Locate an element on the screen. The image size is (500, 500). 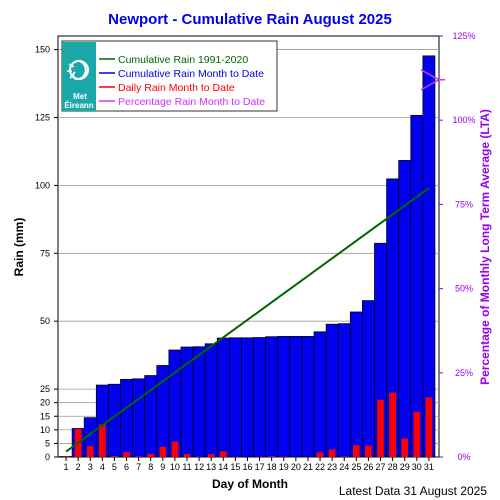
x-tick-label: 24 is located at coordinates (344, 467).